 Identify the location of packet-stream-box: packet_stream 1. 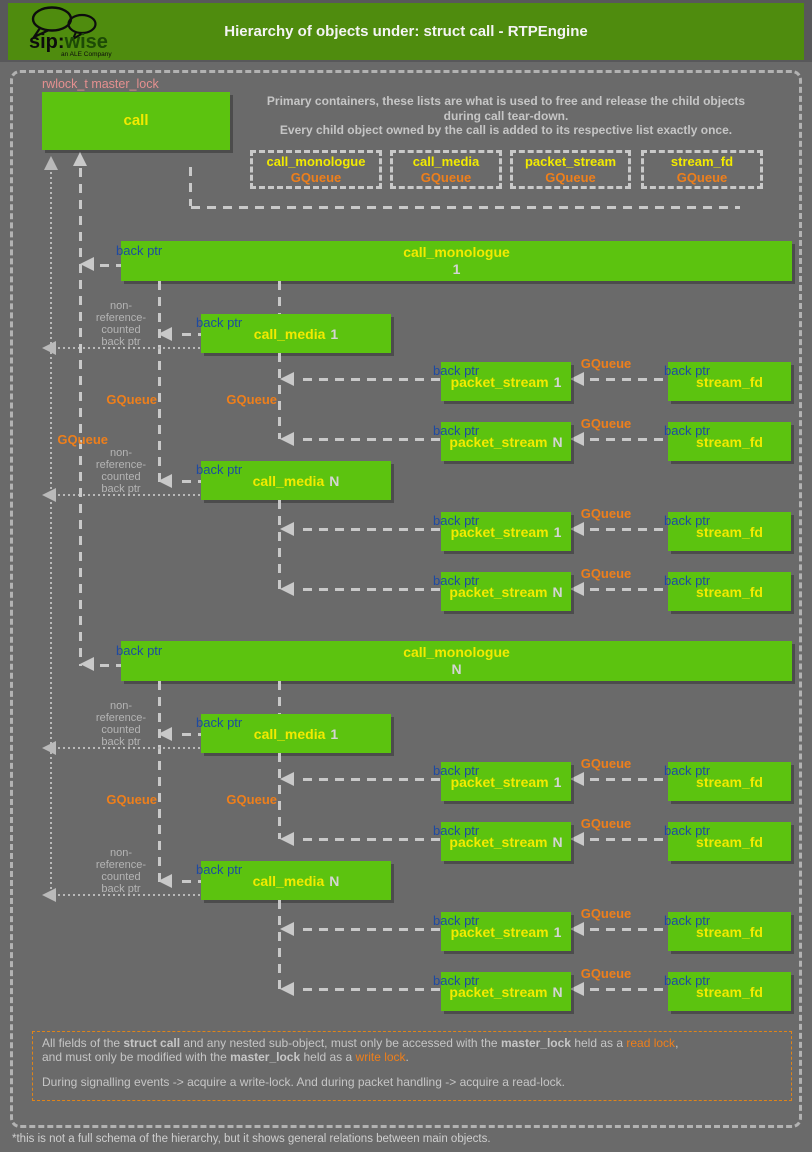
(506, 381).